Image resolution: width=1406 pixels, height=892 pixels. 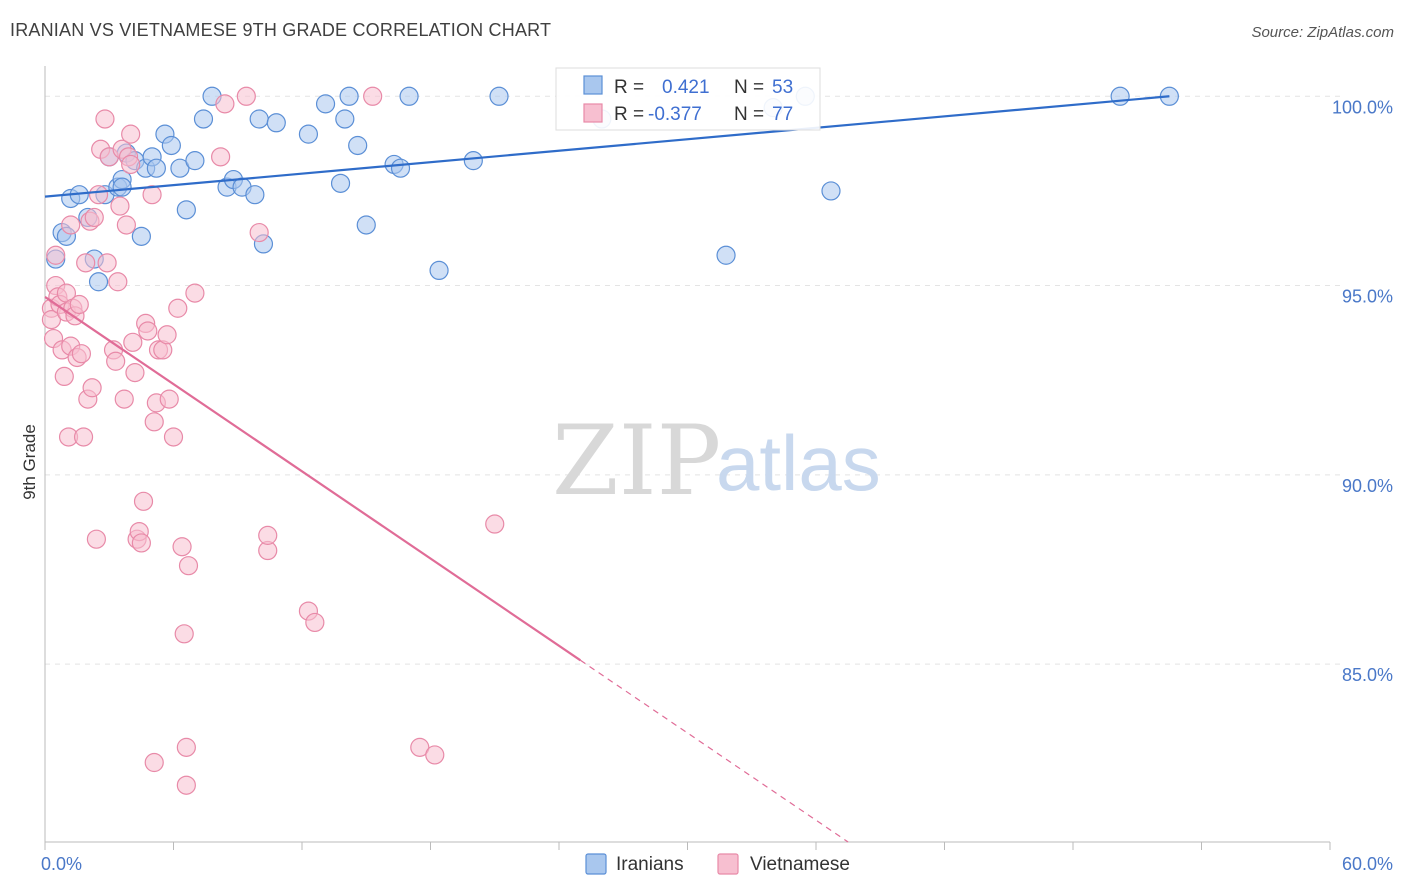 What do you see at coordinates (1367, 297) in the screenshot?
I see `y-tick-label: 95.0%` at bounding box center [1367, 297].